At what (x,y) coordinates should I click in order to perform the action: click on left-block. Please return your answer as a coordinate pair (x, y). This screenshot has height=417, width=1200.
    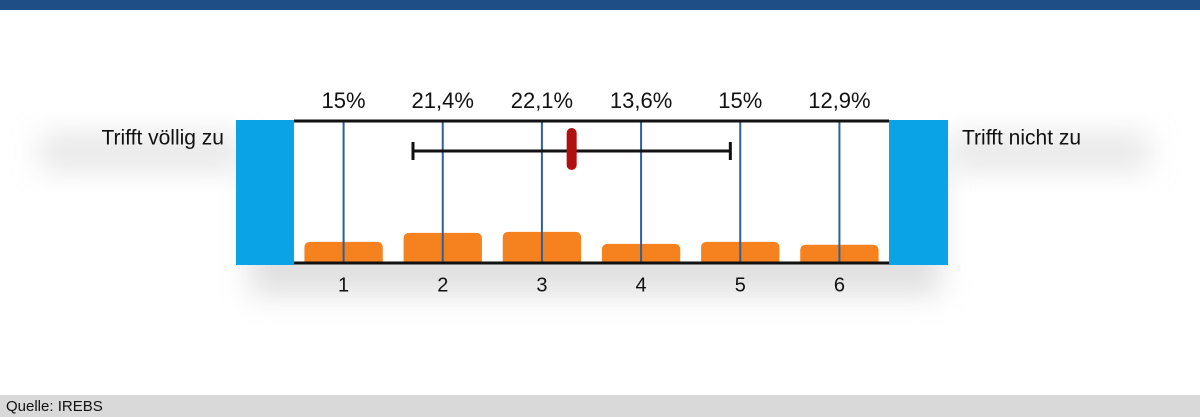
    Looking at the image, I should click on (265, 192).